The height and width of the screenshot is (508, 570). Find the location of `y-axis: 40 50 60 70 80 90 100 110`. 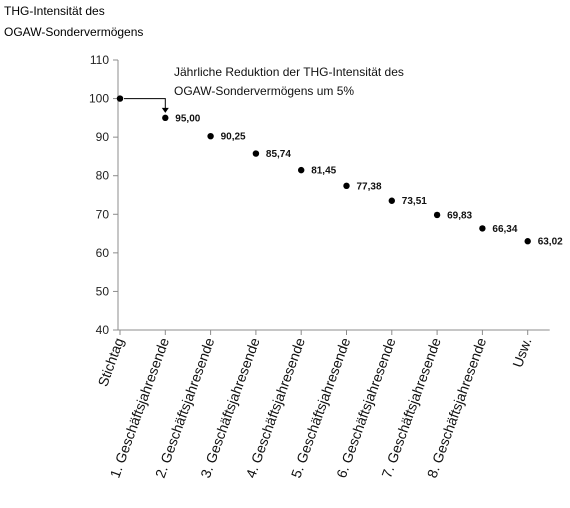

y-axis: 40 50 60 70 80 90 100 110 is located at coordinates (104, 195).